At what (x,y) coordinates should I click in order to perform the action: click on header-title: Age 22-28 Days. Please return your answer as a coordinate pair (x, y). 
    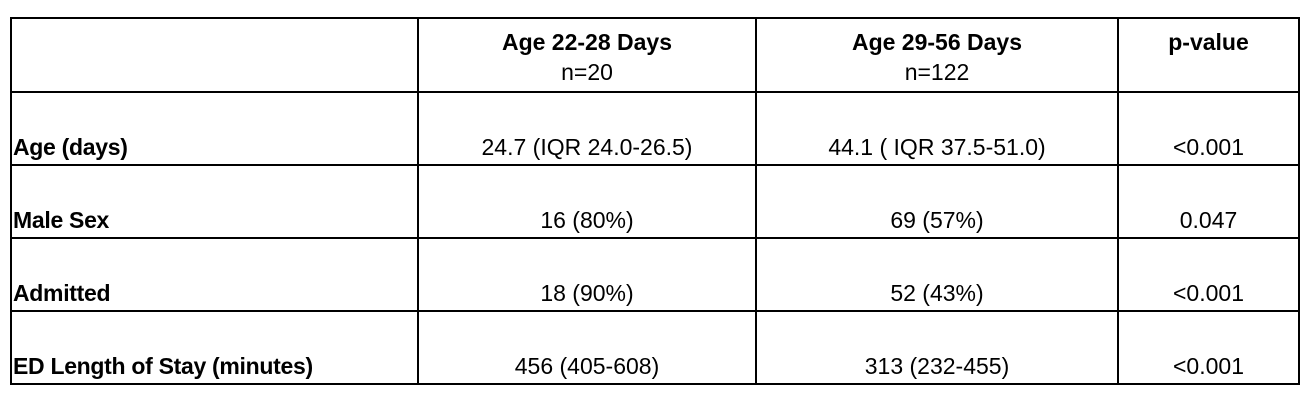
    Looking at the image, I should click on (587, 42).